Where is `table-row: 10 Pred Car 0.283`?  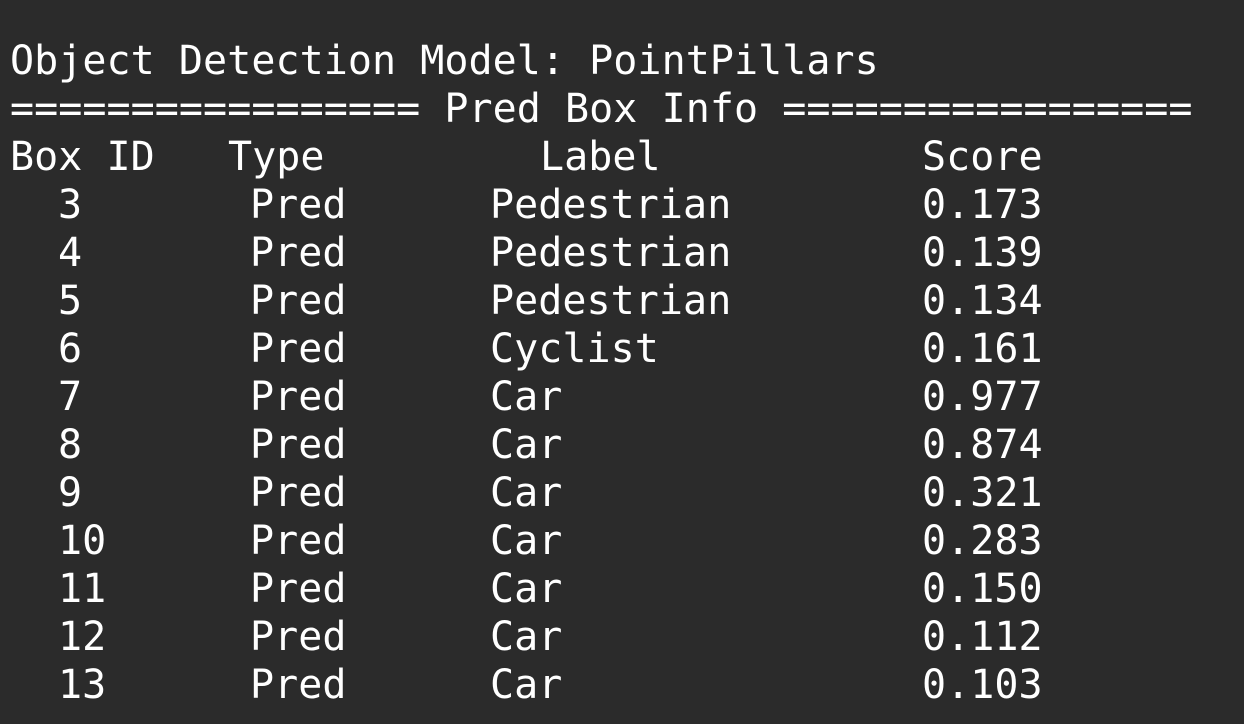
table-row: 10 Pred Car 0.283 is located at coordinates (622, 541).